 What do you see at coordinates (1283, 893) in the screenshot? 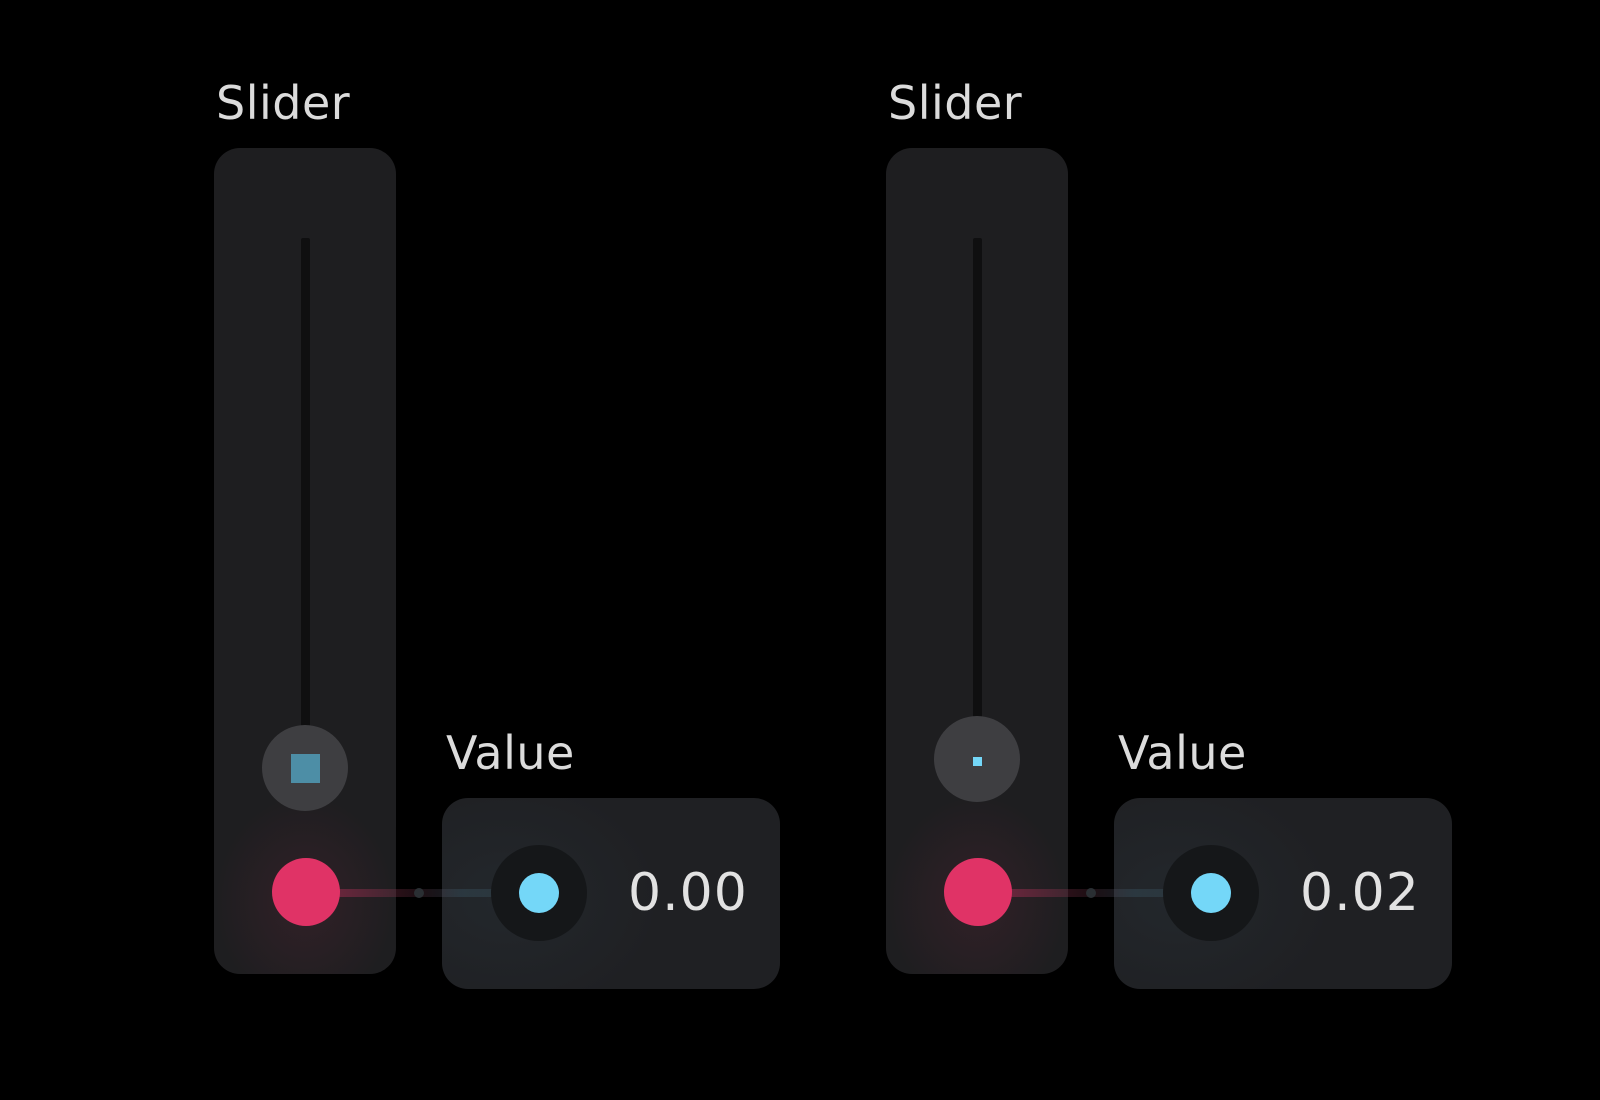
I see `value-node: 0.02` at bounding box center [1283, 893].